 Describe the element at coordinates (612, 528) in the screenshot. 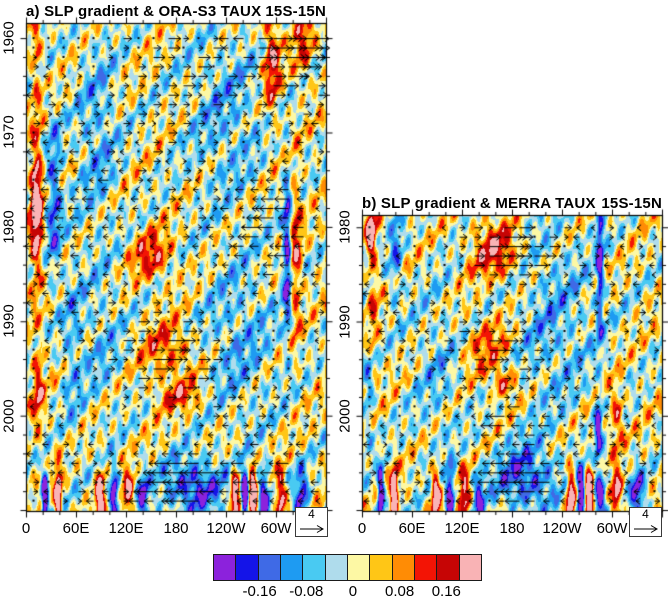

I see `panel-b-x-tick-60W: 60W` at that location.